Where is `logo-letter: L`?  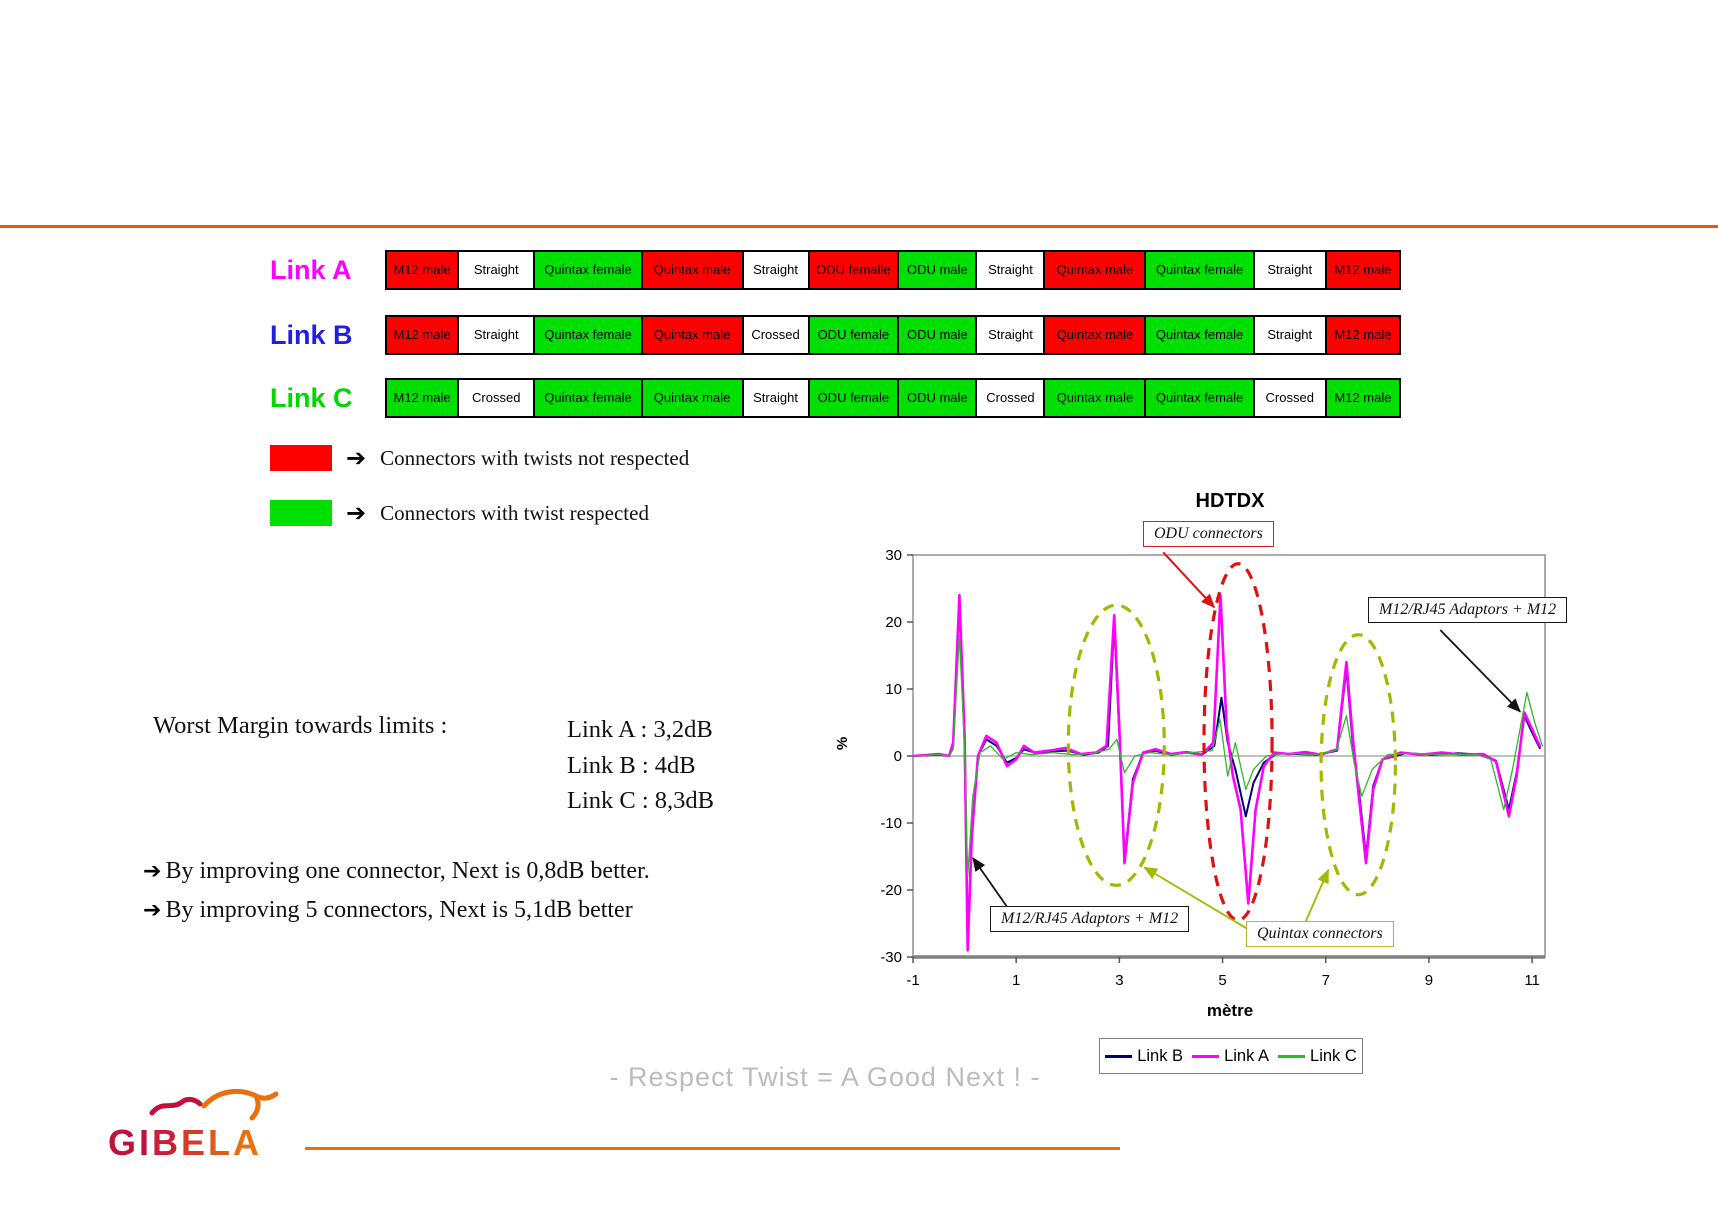 logo-letter: L is located at coordinates (221, 1142).